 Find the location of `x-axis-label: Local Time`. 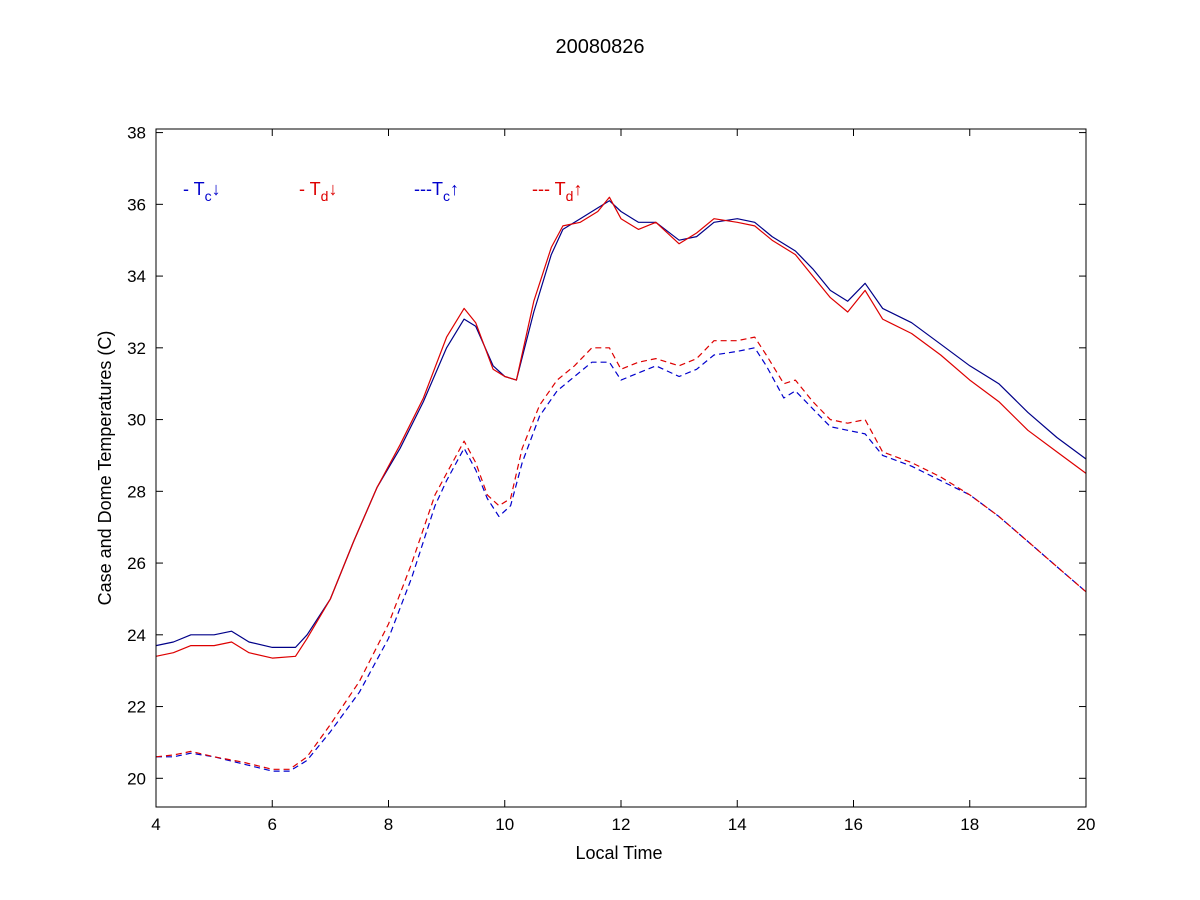

x-axis-label: Local Time is located at coordinates (618, 853).